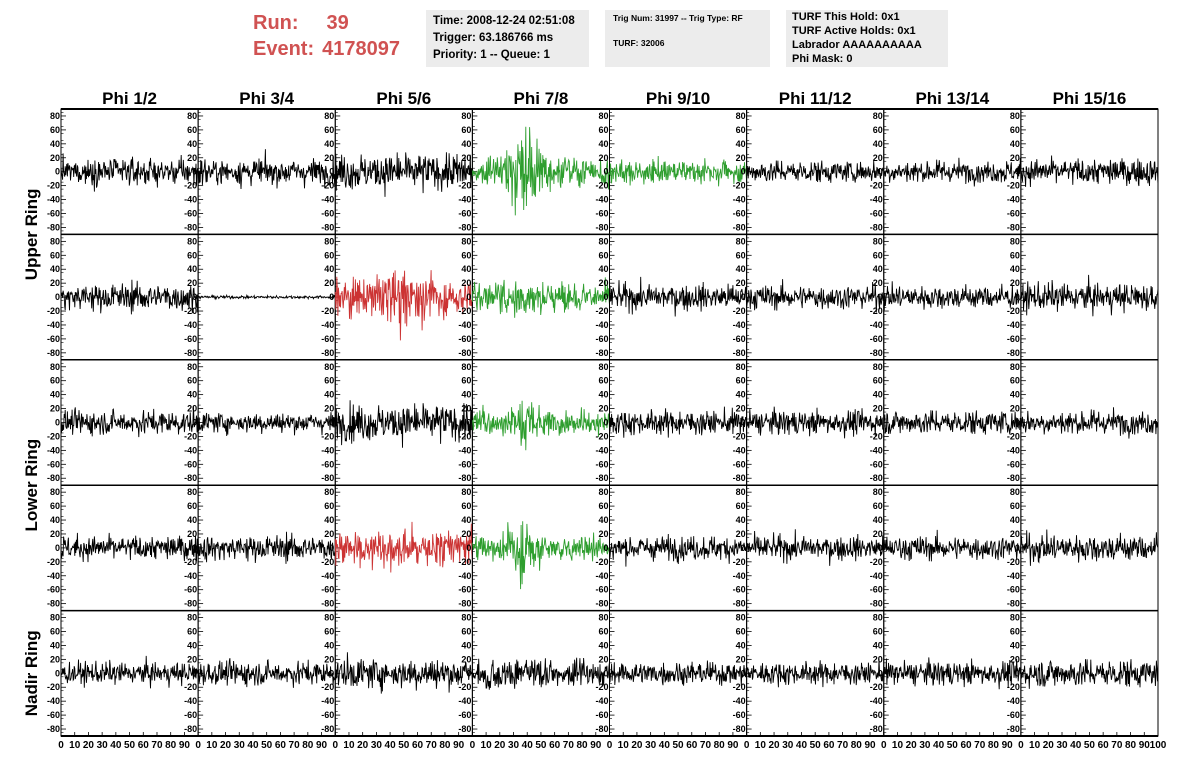 The height and width of the screenshot is (772, 1196). I want to click on event-label: Event:, so click(284, 49).